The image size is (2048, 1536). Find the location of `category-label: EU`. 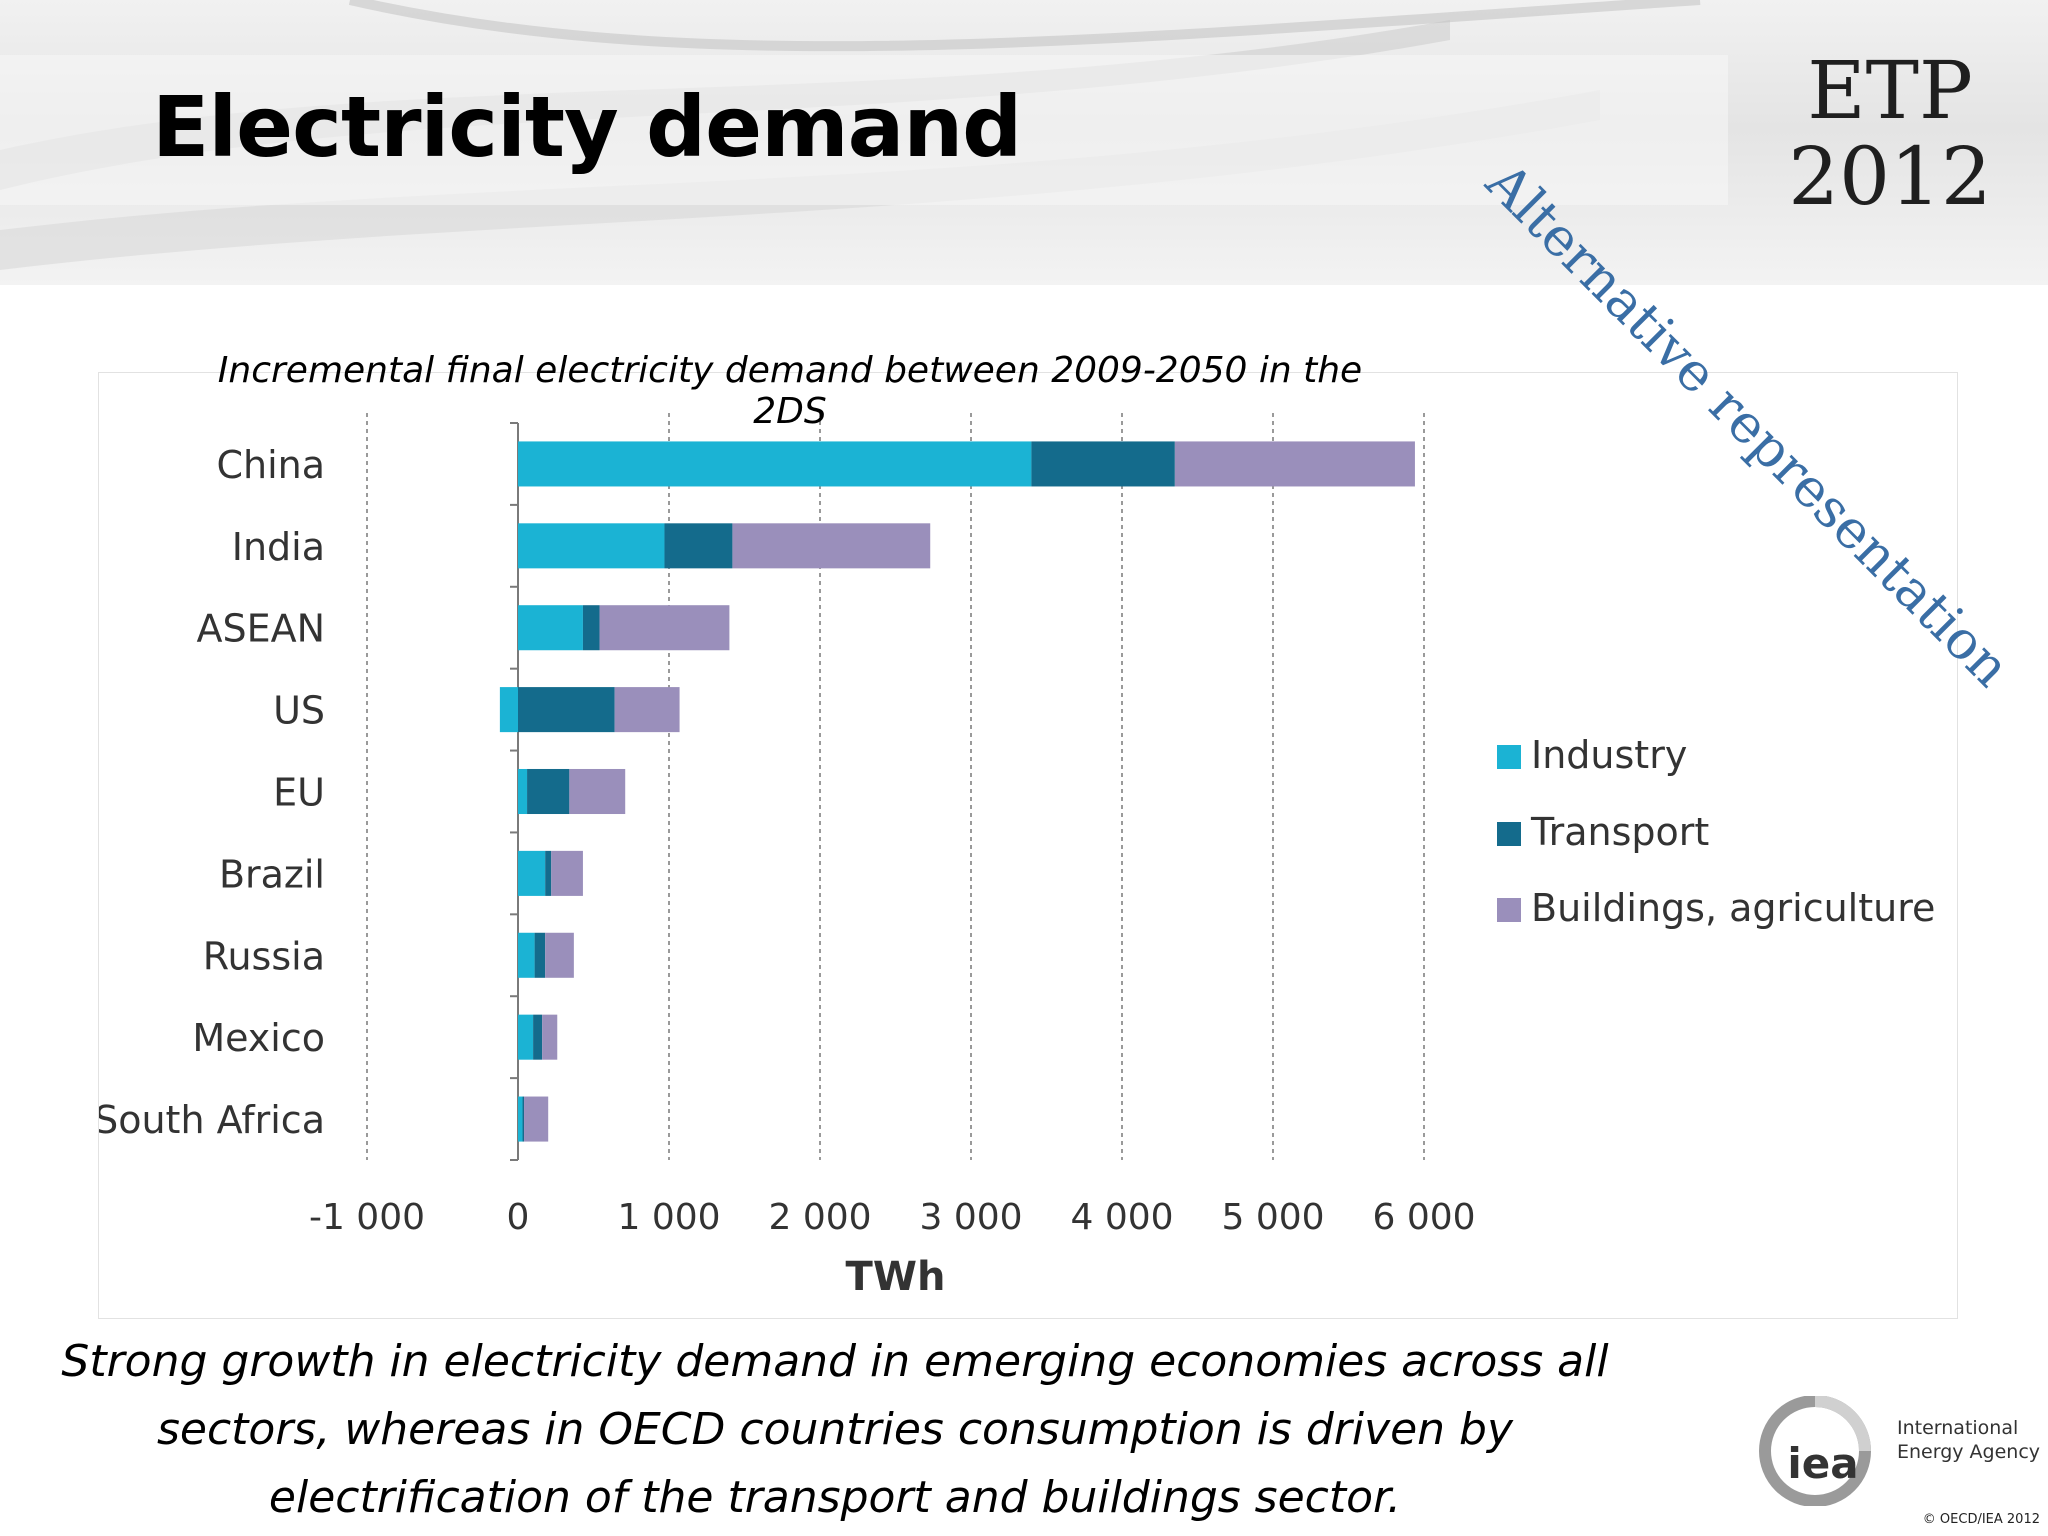

category-label: EU is located at coordinates (299, 793).